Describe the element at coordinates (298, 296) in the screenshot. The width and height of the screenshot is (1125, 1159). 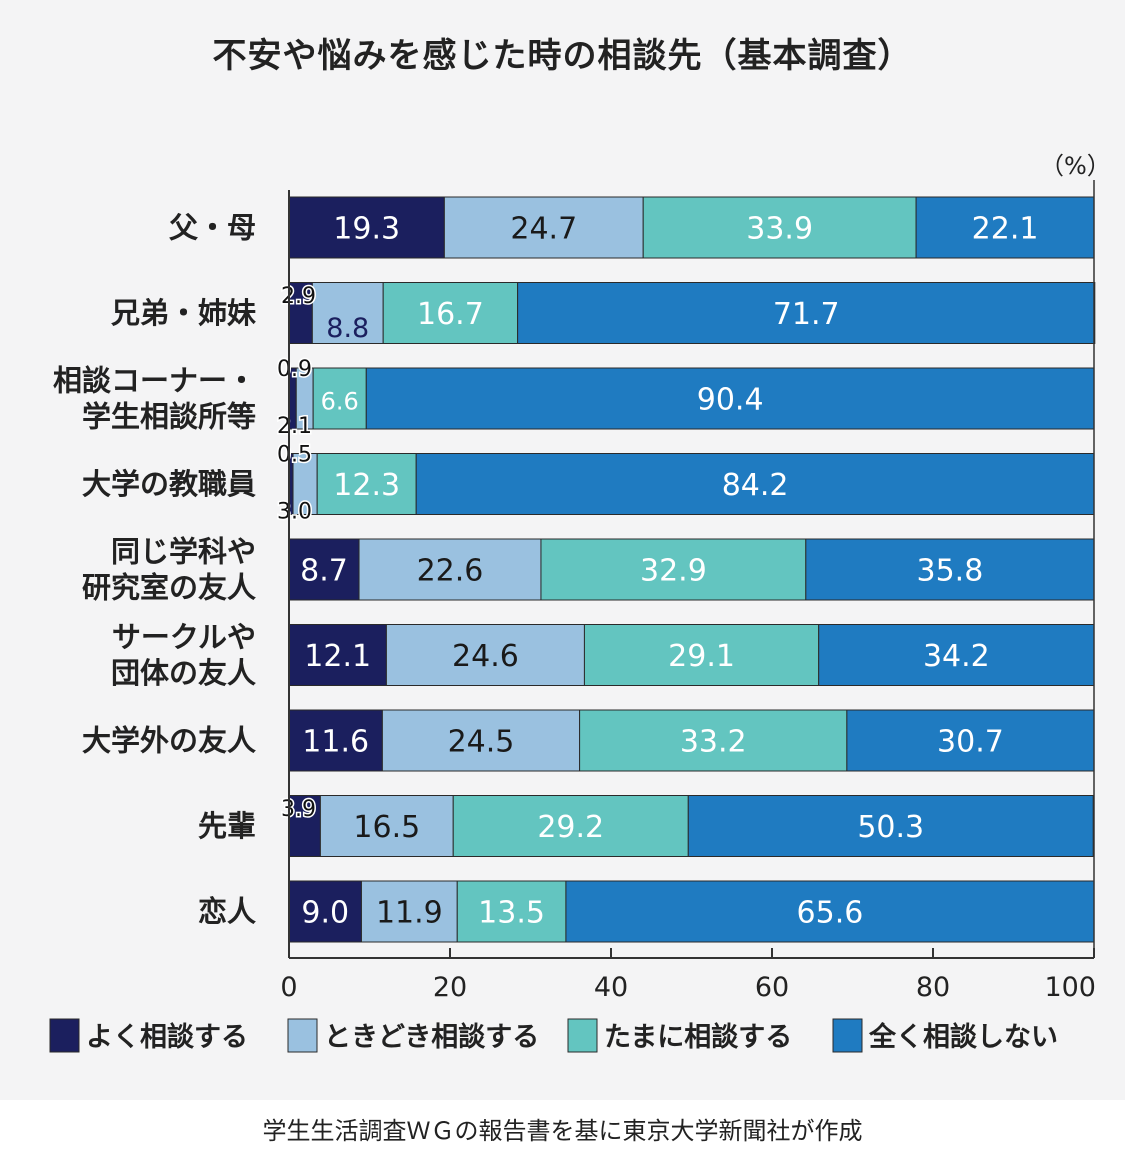
I see `value-label: 2.9` at that location.